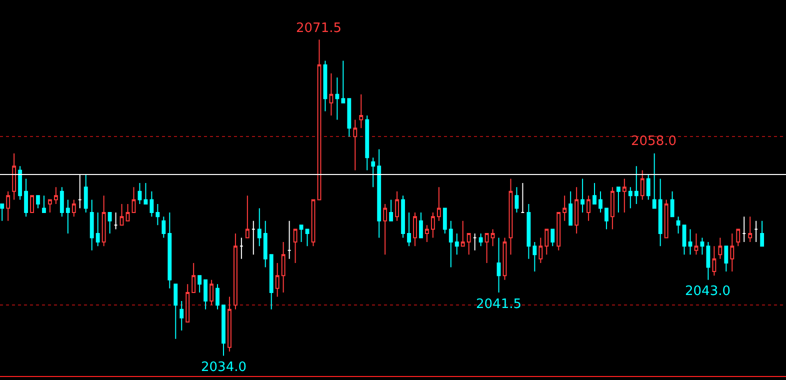  I want to click on annotation: 2043.0, so click(707, 291).